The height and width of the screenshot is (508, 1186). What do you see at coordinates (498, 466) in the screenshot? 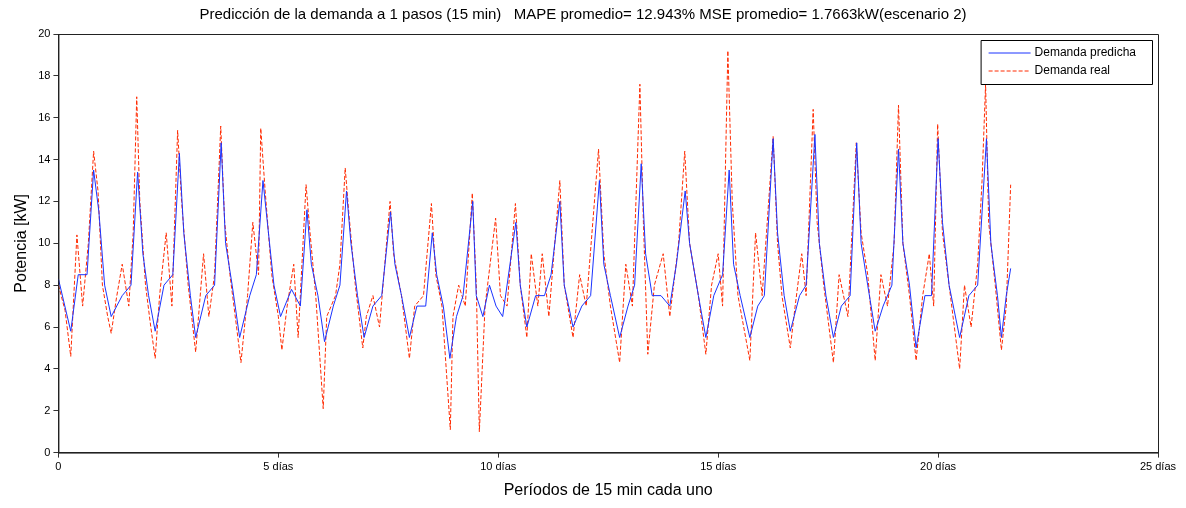
I see `x-tick-label: 10 días` at bounding box center [498, 466].